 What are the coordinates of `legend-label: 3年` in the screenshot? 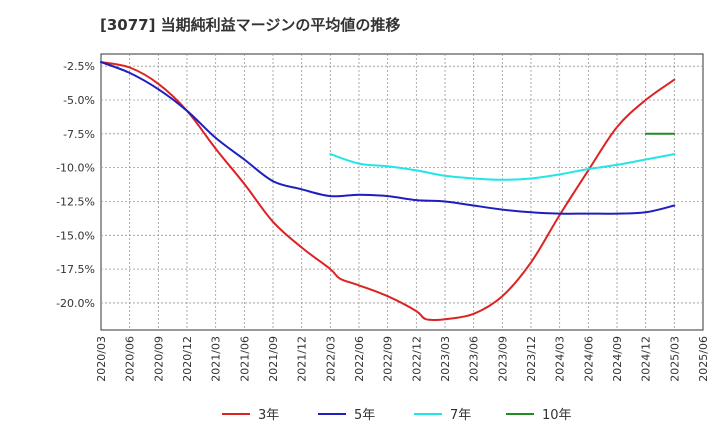 It's located at (268, 415).